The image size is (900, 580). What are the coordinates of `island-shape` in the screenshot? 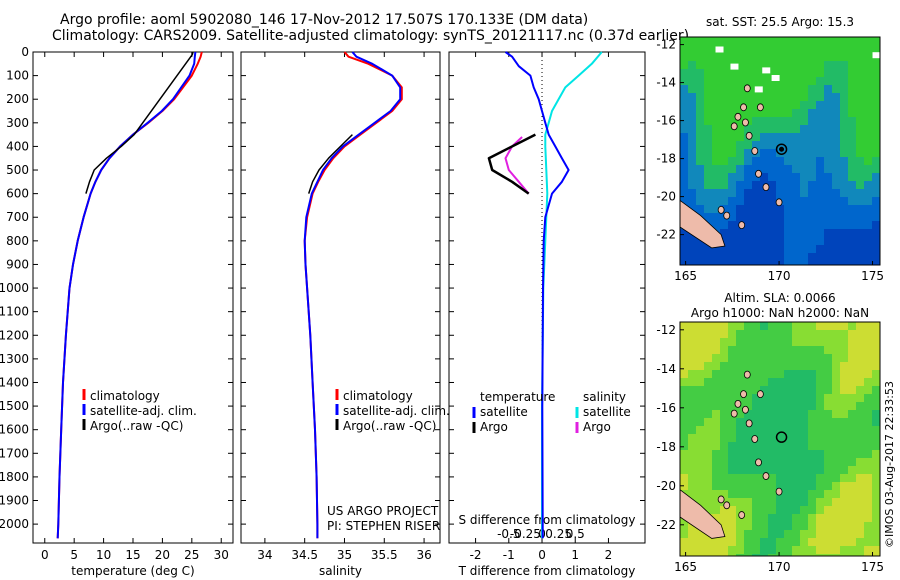 It's located at (760, 107).